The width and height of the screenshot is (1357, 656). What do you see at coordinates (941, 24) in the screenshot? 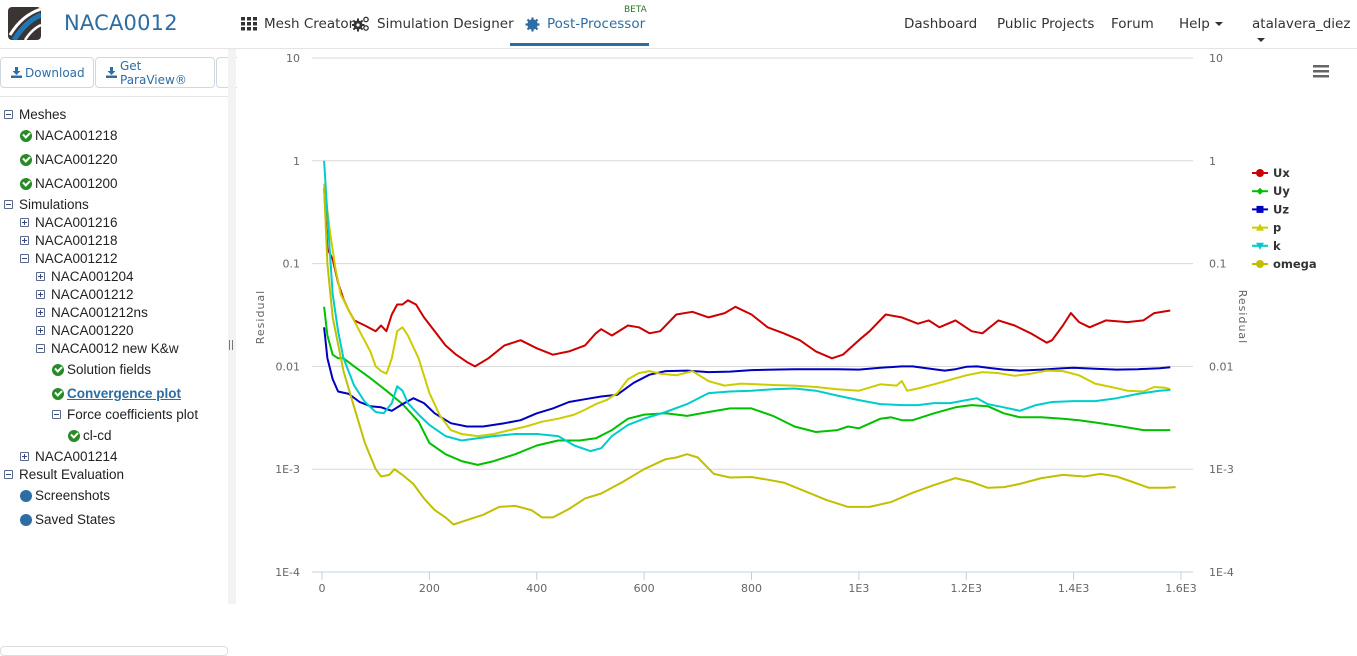
I see `nav-dashboard: Dashboard` at bounding box center [941, 24].